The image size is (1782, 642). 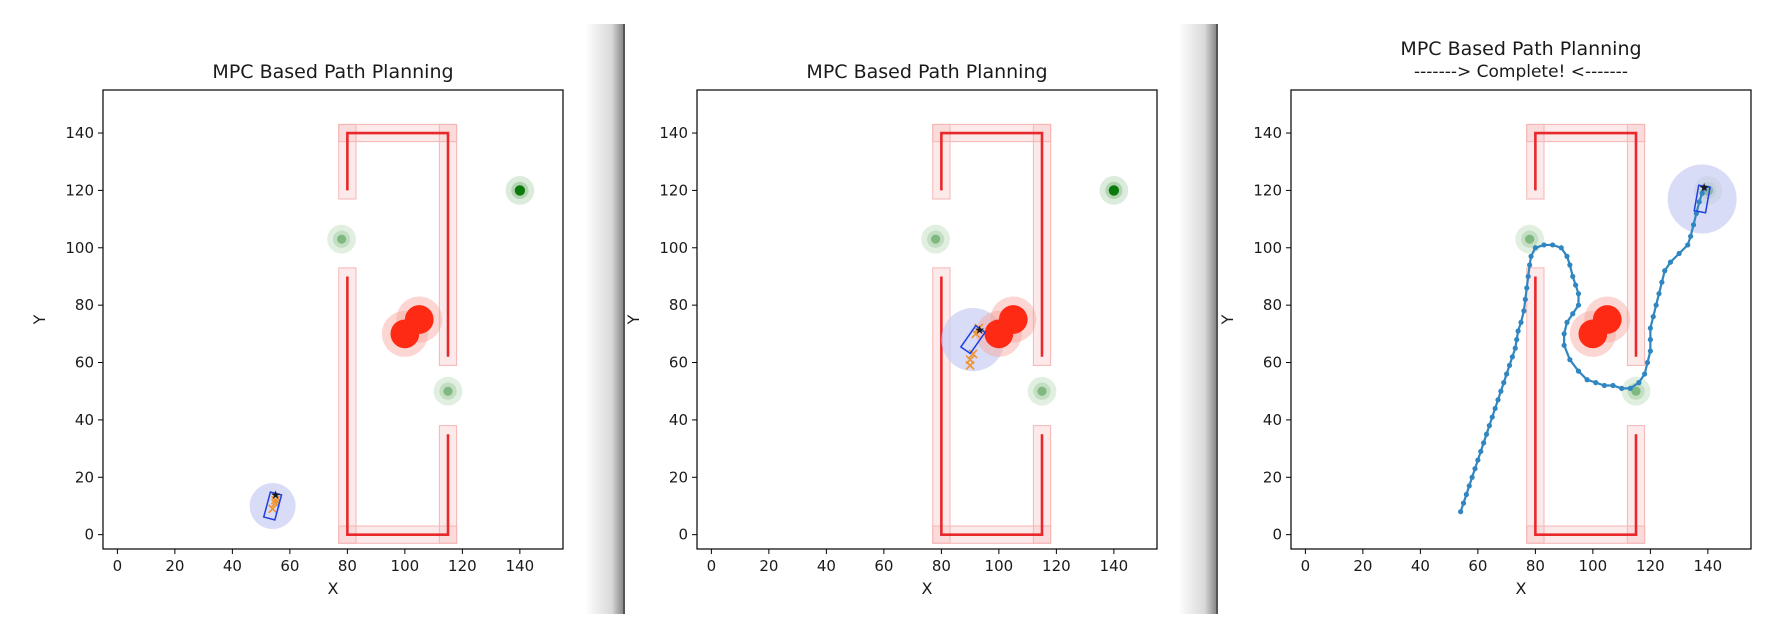 What do you see at coordinates (999, 566) in the screenshot?
I see `x-tick-label: 100` at bounding box center [999, 566].